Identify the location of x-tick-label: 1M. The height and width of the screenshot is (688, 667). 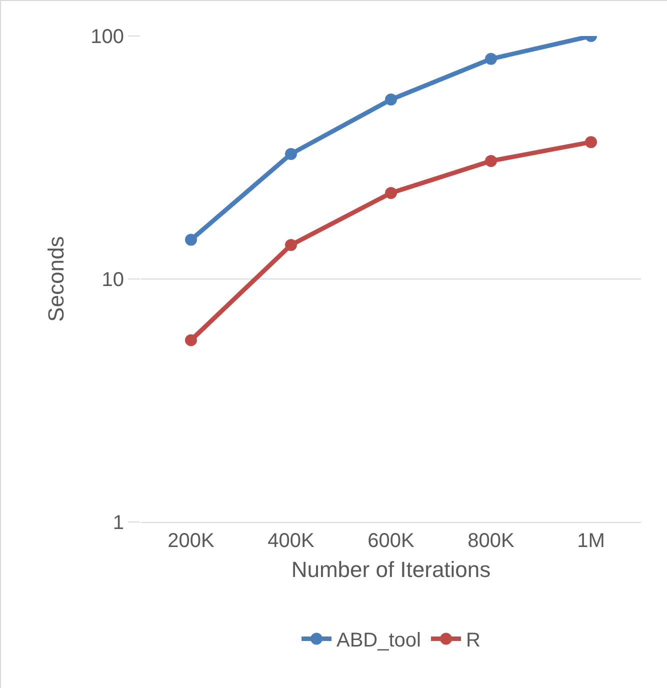
(591, 541).